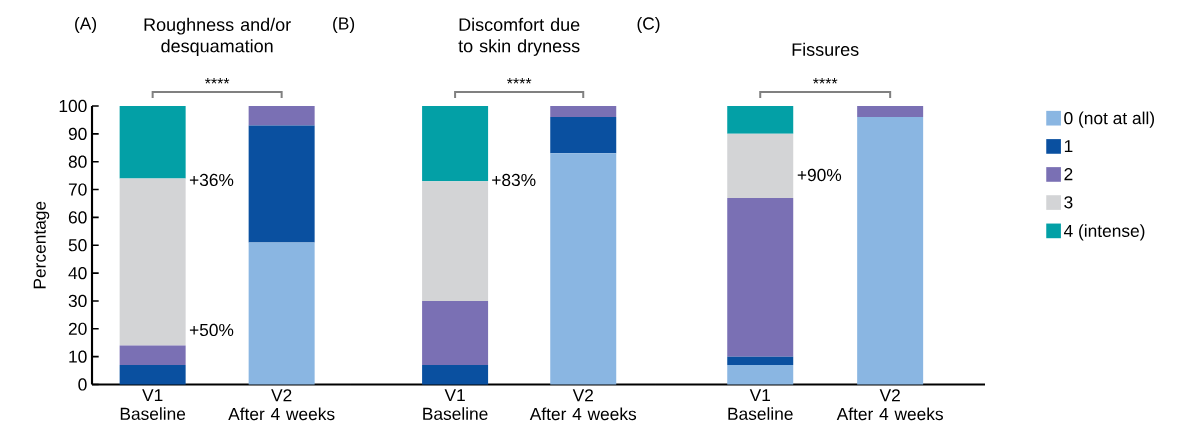 This screenshot has height=439, width=1179. What do you see at coordinates (77, 133) in the screenshot?
I see `y-tick-label: 90` at bounding box center [77, 133].